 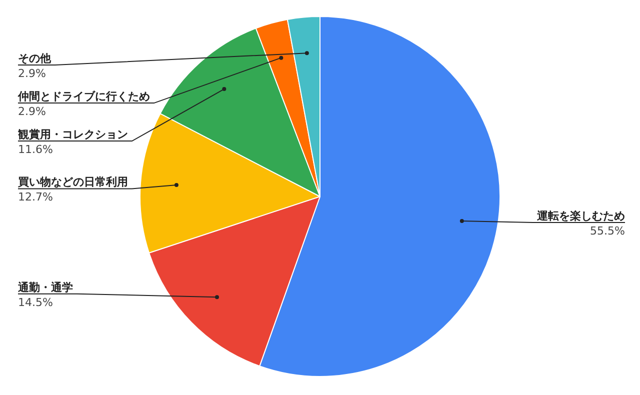 I want to click on slice-label: 通勤・通学, so click(x=45, y=287).